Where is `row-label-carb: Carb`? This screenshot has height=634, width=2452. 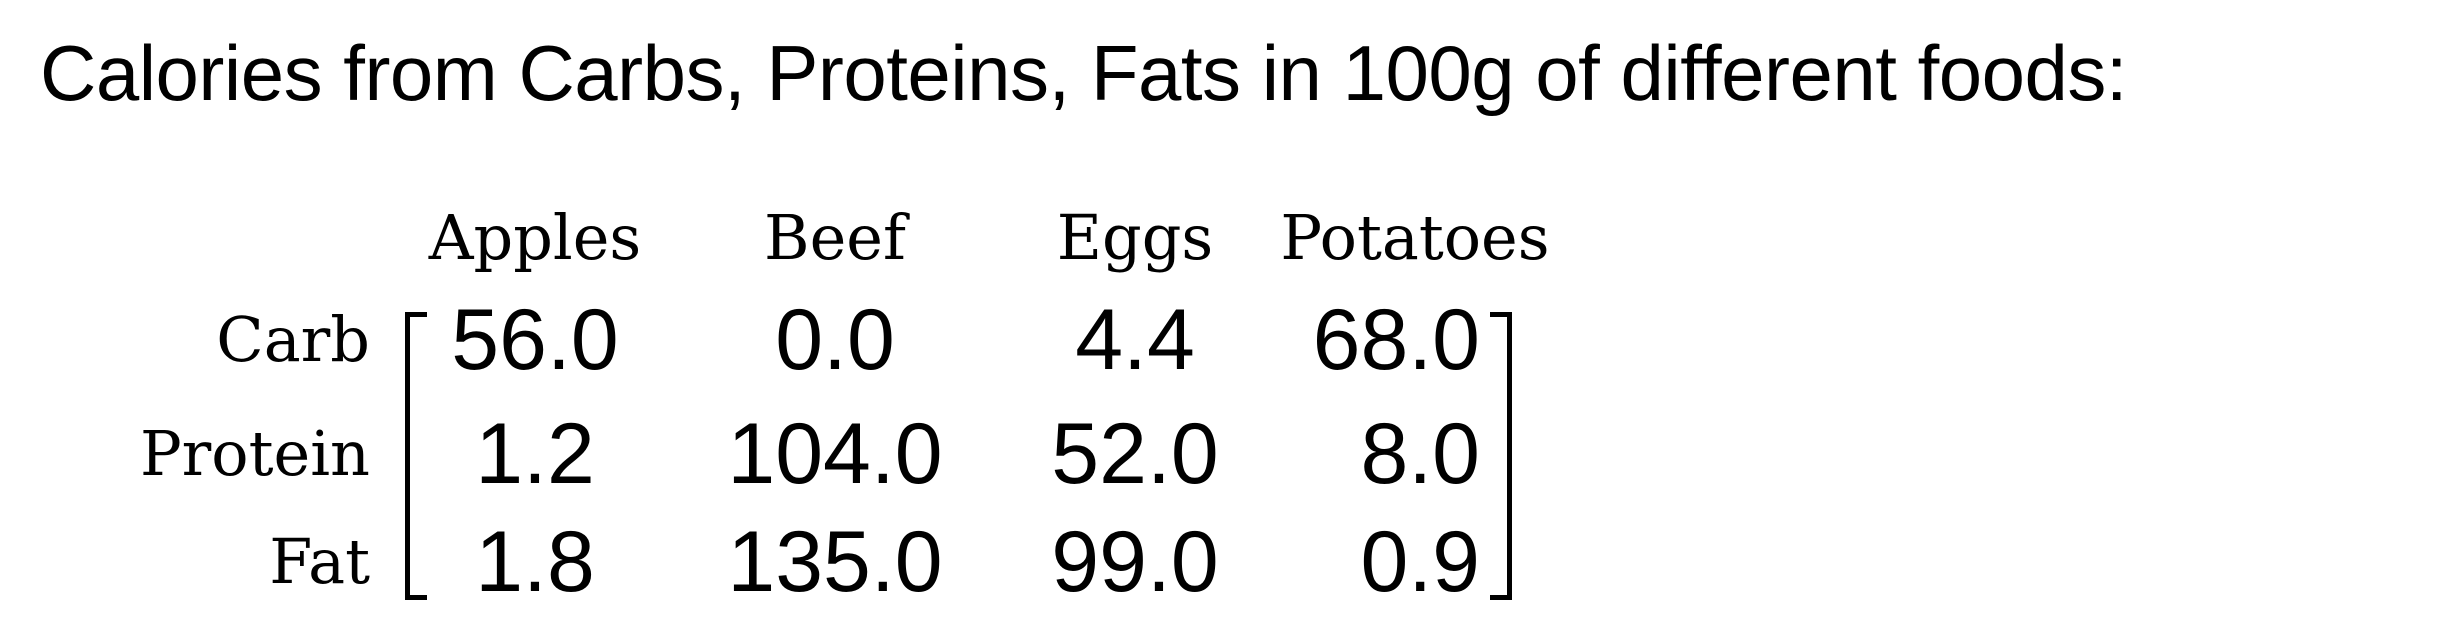 row-label-carb: Carb is located at coordinates (293, 339).